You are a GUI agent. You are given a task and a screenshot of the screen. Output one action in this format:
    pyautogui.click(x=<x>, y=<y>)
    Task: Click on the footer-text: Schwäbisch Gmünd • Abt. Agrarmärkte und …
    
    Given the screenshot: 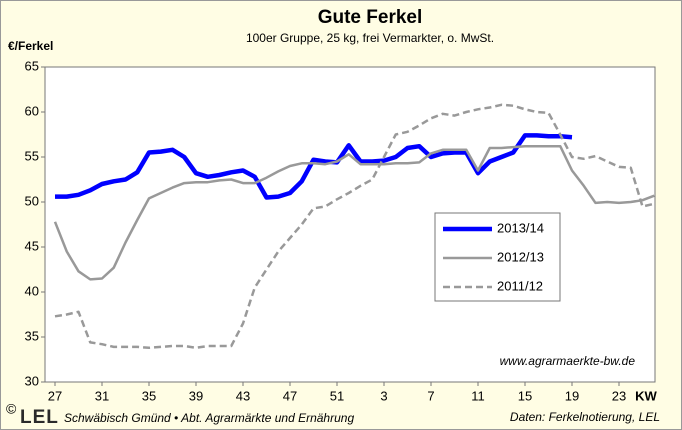 What is the action you would take?
    pyautogui.click(x=209, y=418)
    